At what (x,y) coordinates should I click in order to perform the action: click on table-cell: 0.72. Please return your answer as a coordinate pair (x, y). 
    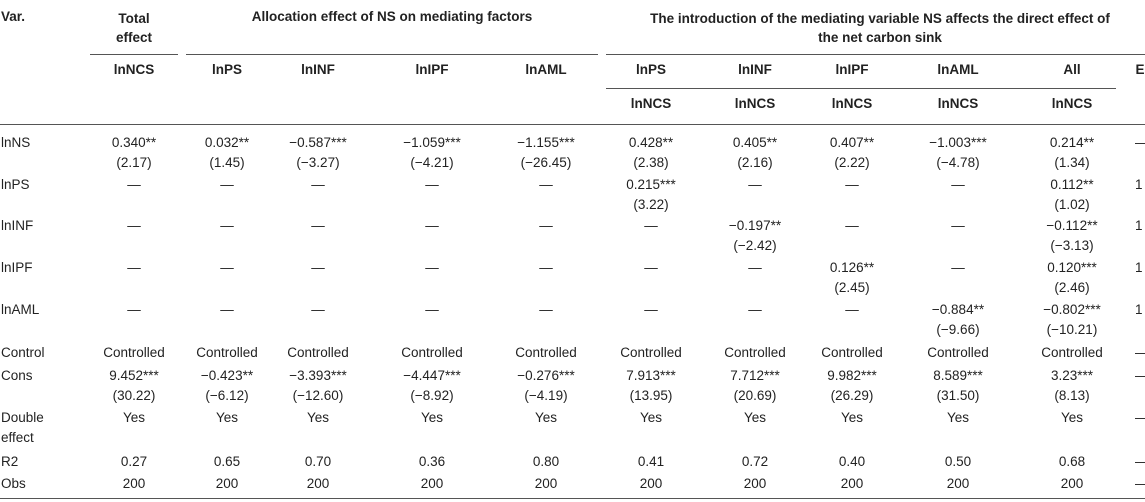
    Looking at the image, I should click on (755, 461).